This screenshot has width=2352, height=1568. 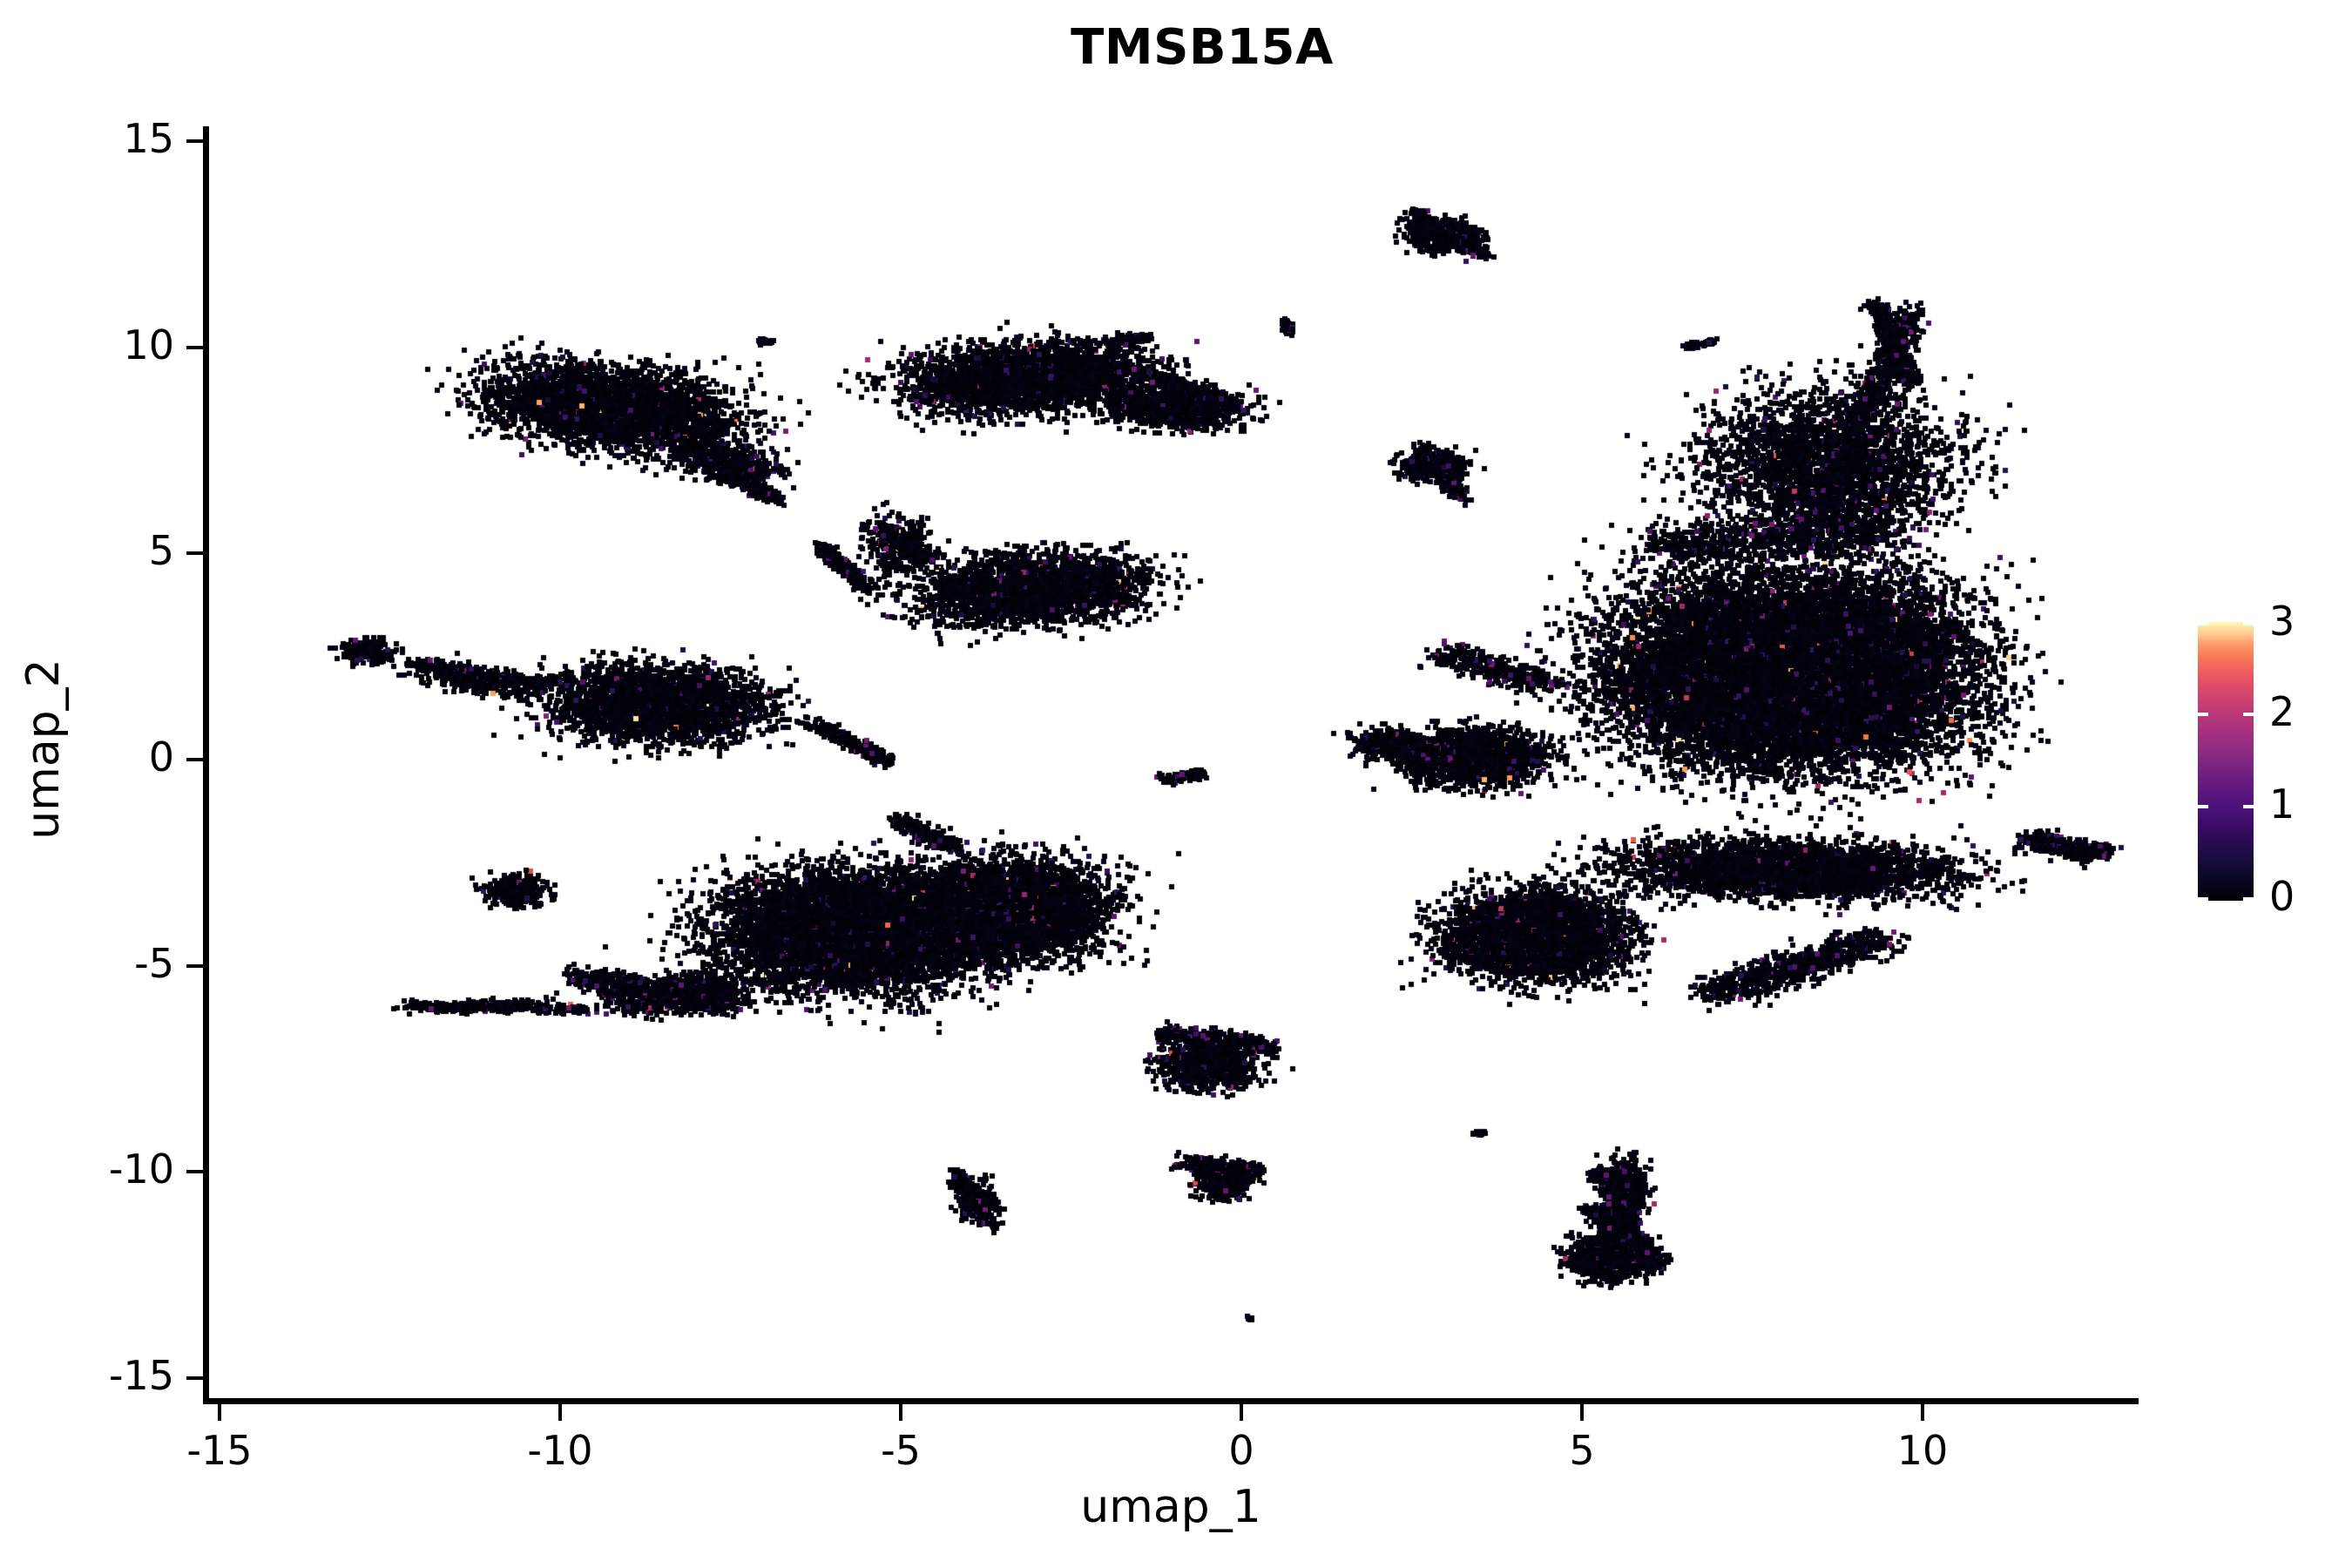 What do you see at coordinates (2203, 806) in the screenshot?
I see `colorbar-tick-1-left` at bounding box center [2203, 806].